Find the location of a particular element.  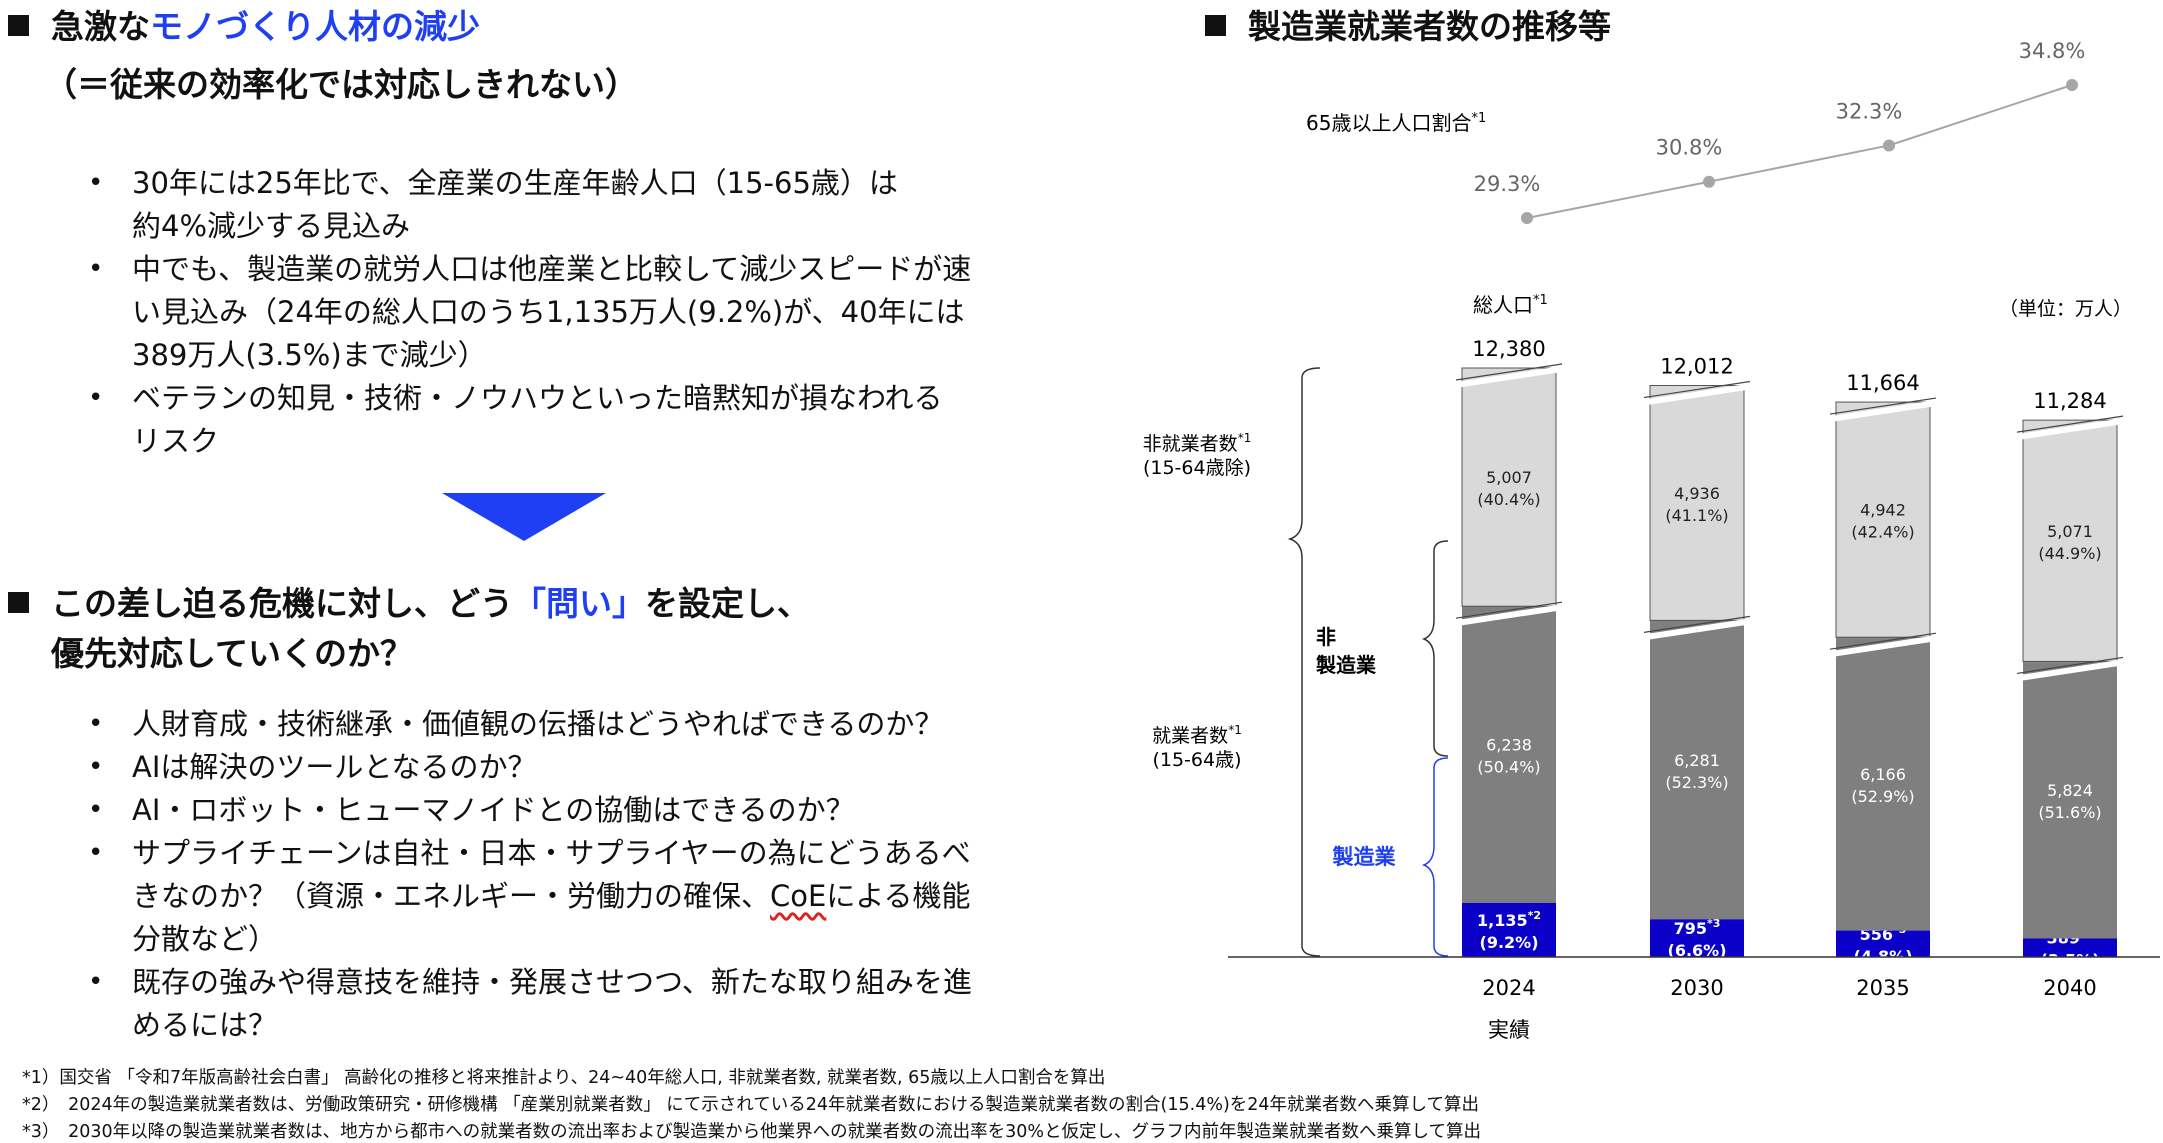

bar-value-label: 5,071 is located at coordinates (2070, 531).